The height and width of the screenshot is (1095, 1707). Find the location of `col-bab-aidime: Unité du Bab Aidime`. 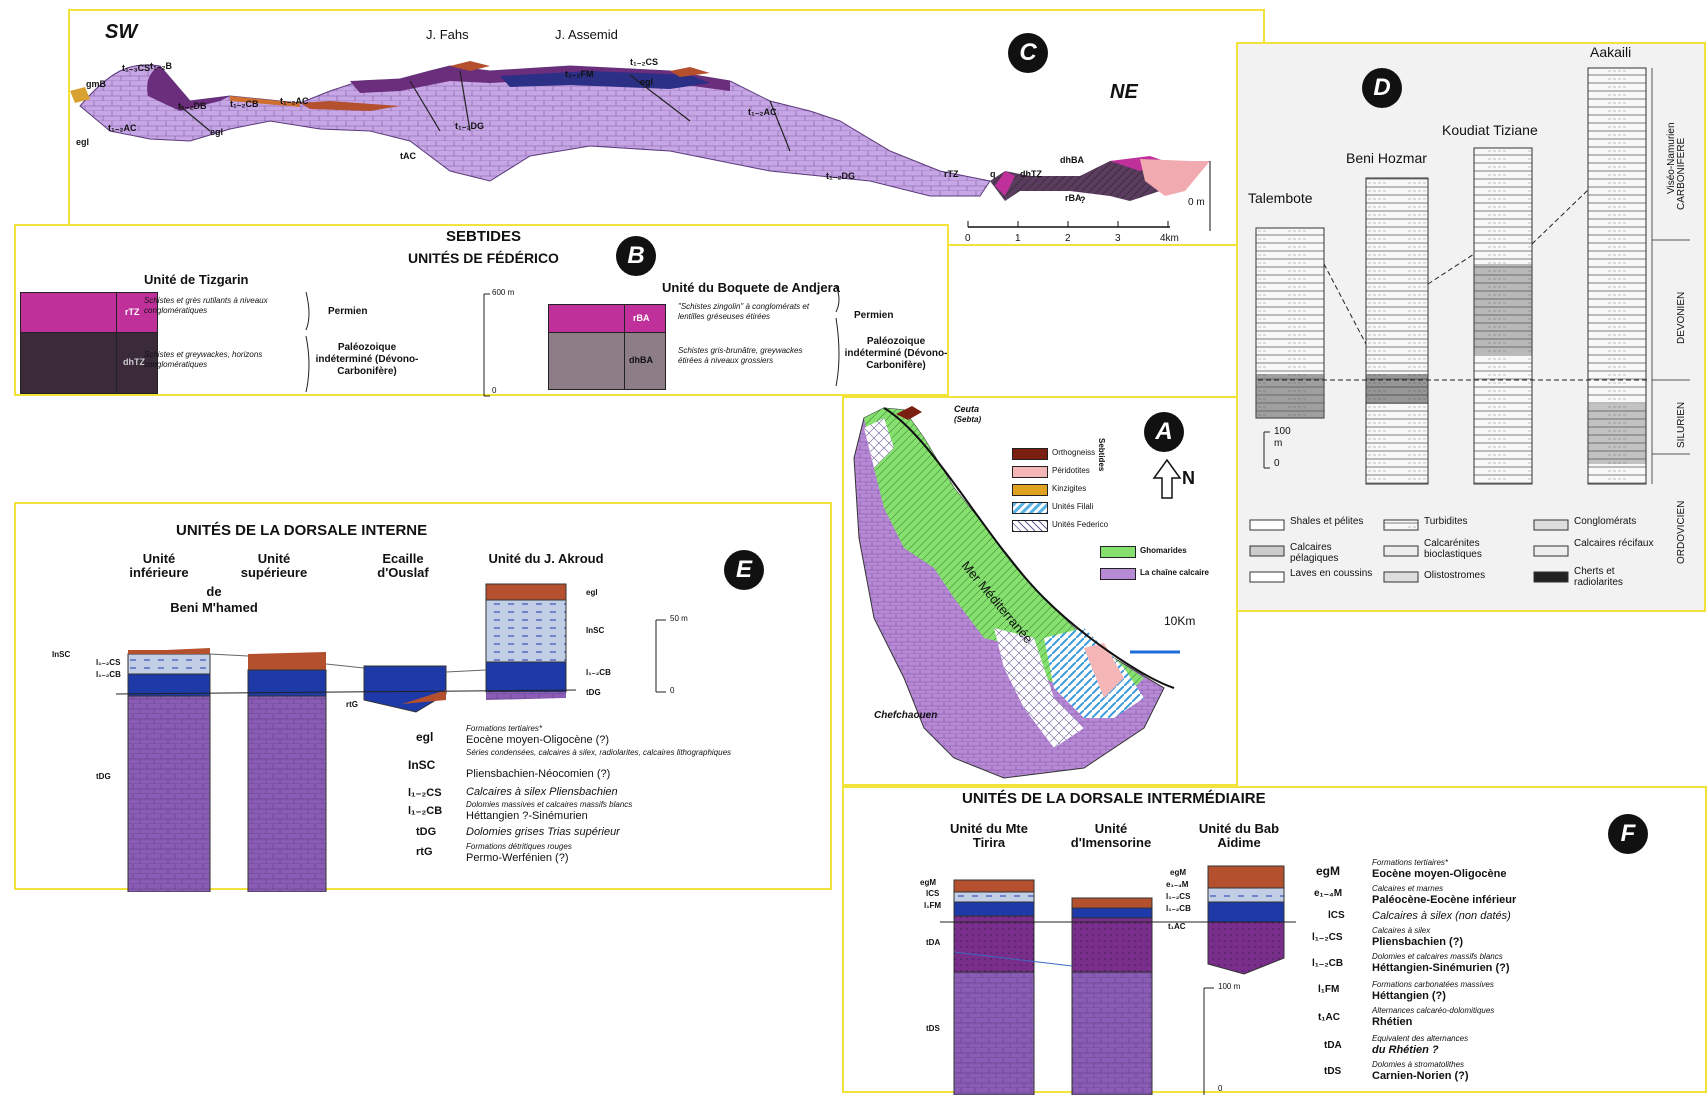

col-bab-aidime: Unité du Bab Aidime is located at coordinates (1239, 835).